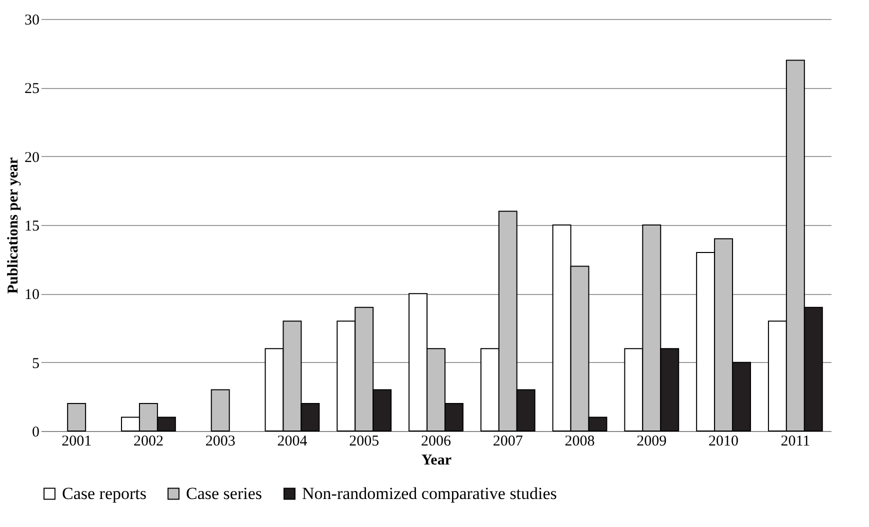 This screenshot has height=527, width=869. Describe the element at coordinates (437, 460) in the screenshot. I see `x-axis-title: Year` at that location.